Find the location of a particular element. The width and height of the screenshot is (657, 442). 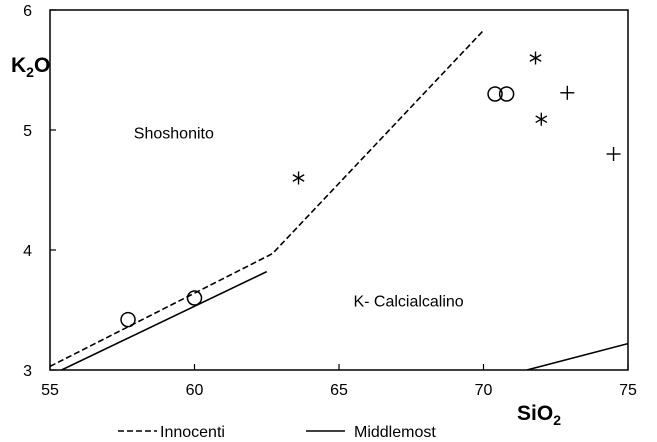

y-tick-label: 4 is located at coordinates (27, 251).